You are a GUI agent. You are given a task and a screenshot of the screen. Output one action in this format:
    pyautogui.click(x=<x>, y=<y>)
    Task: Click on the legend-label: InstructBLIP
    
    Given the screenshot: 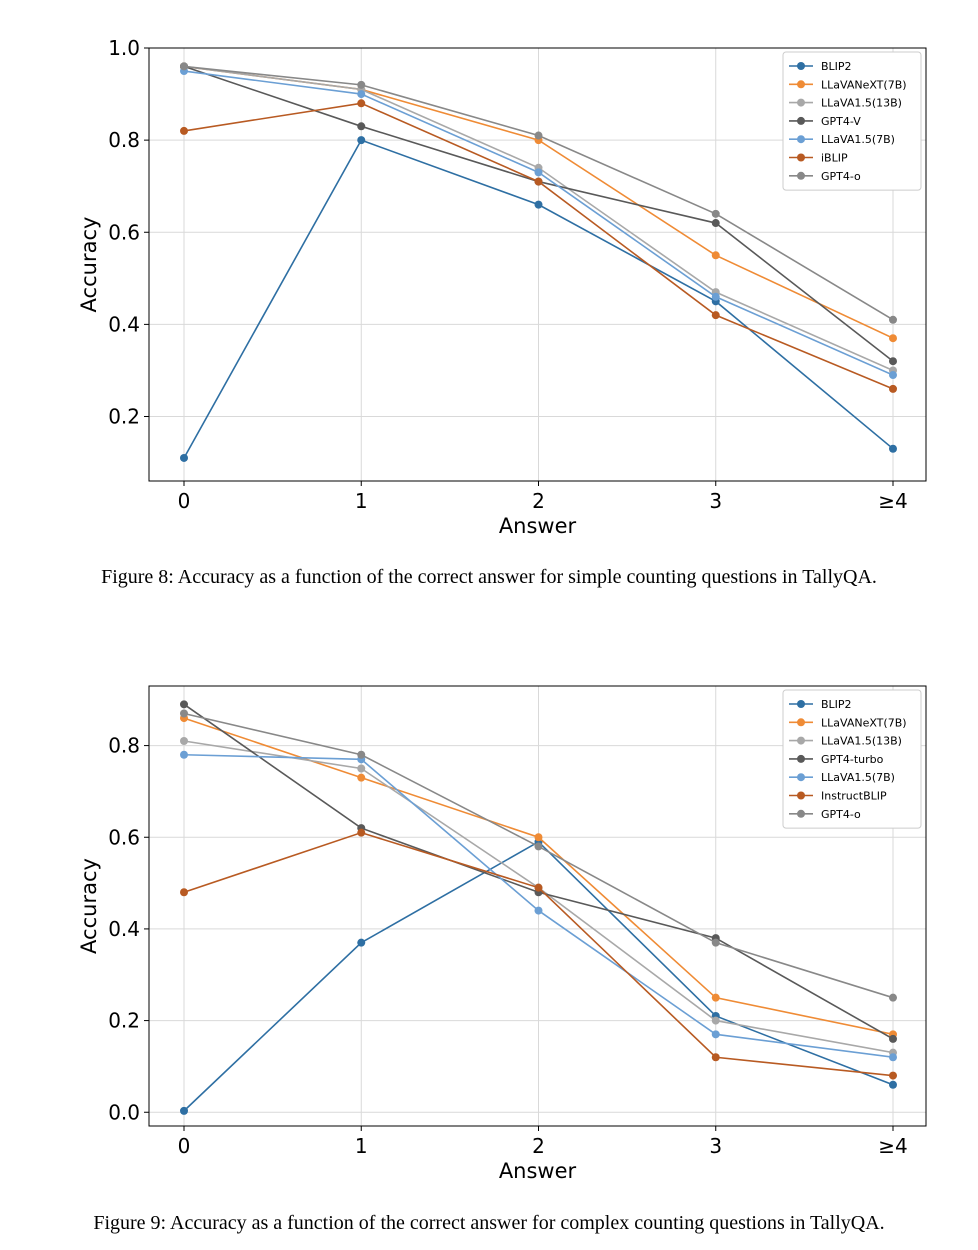 What is the action you would take?
    pyautogui.click(x=854, y=796)
    